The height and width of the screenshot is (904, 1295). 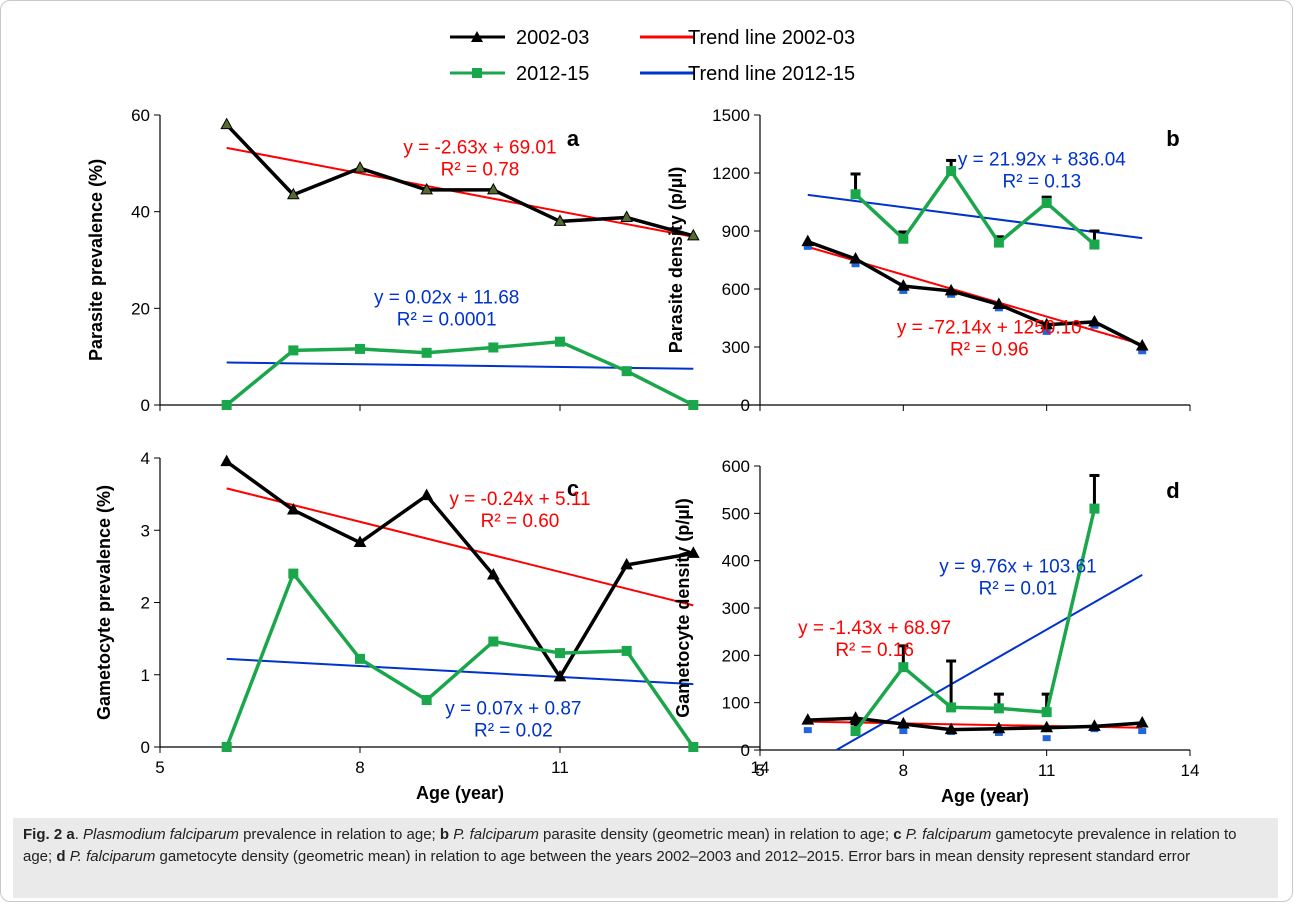 I want to click on legend-label: Trend line 2002-03, so click(x=771, y=38).